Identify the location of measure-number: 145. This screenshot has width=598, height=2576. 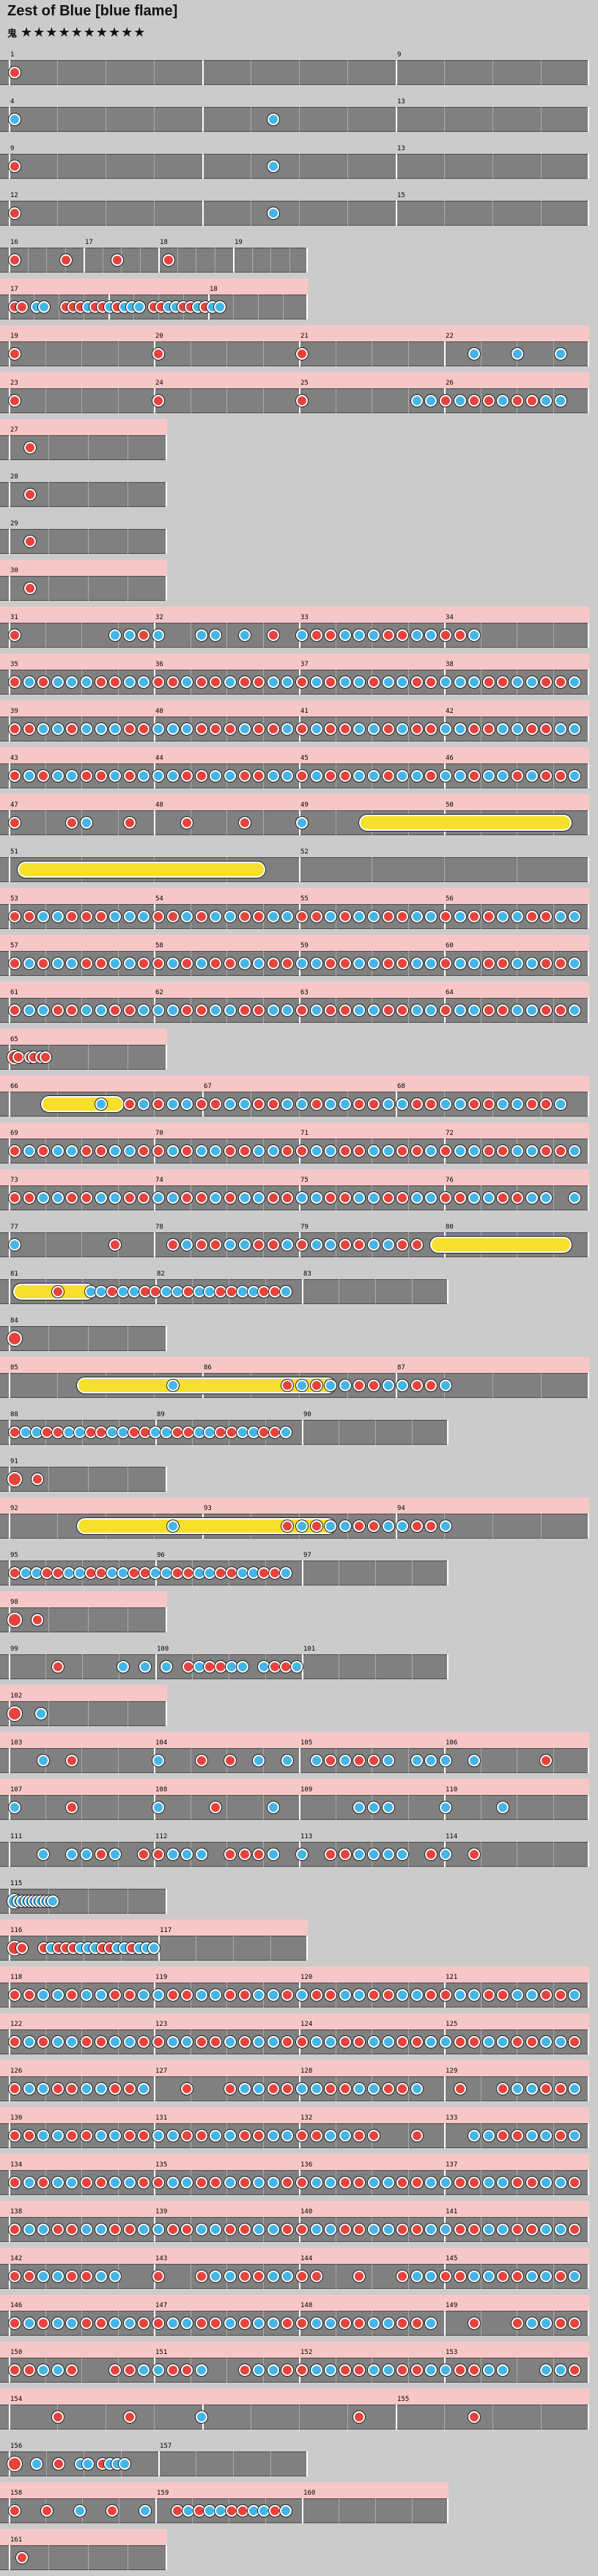
(452, 2258).